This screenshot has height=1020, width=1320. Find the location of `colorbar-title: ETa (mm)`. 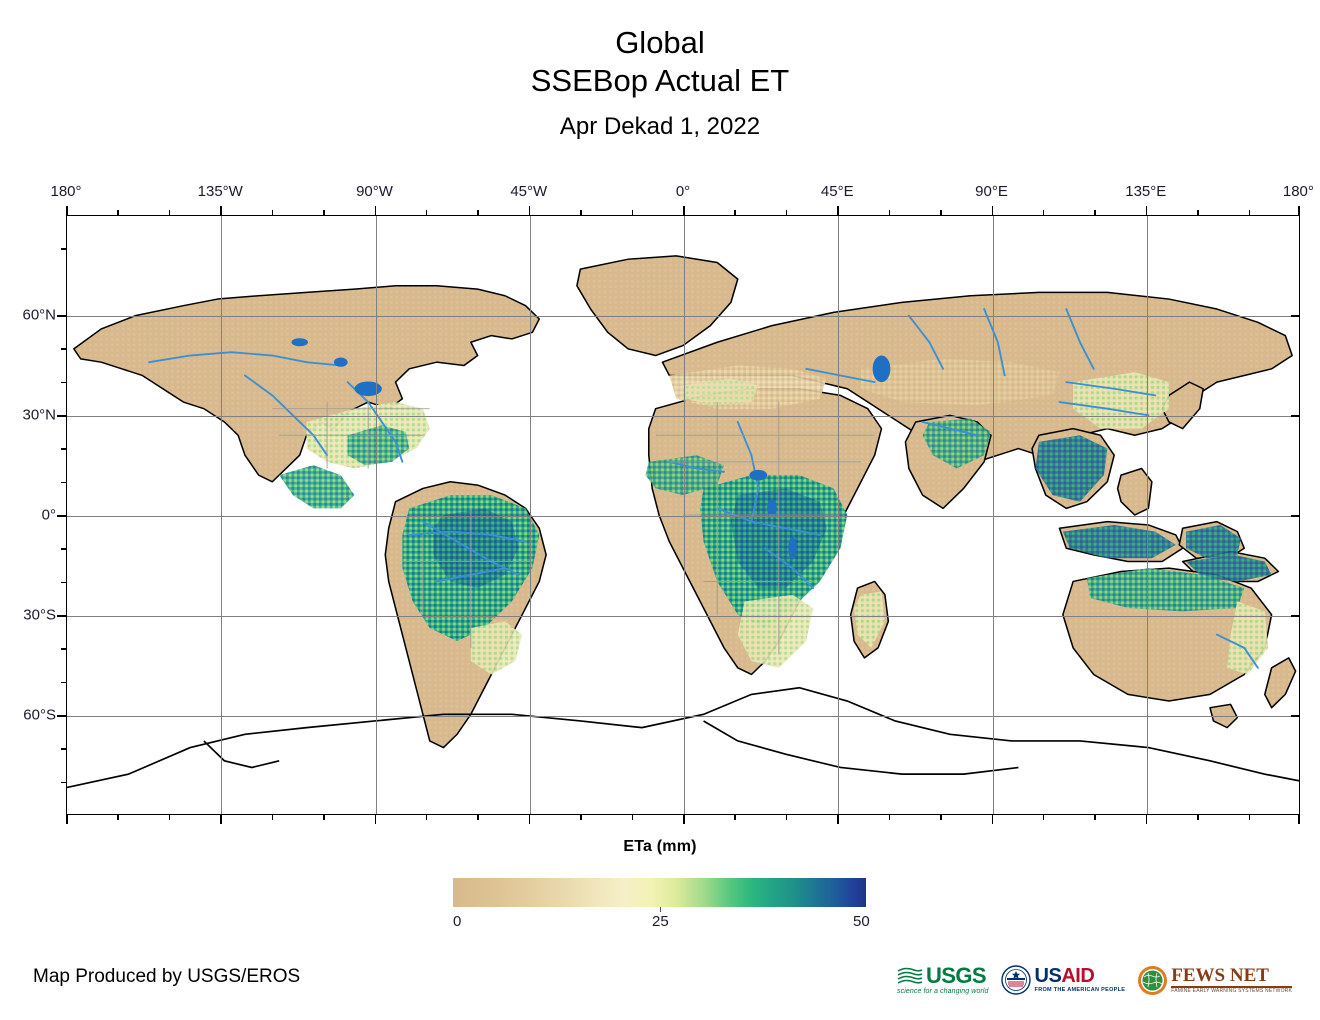

colorbar-title: ETa (mm) is located at coordinates (660, 846).